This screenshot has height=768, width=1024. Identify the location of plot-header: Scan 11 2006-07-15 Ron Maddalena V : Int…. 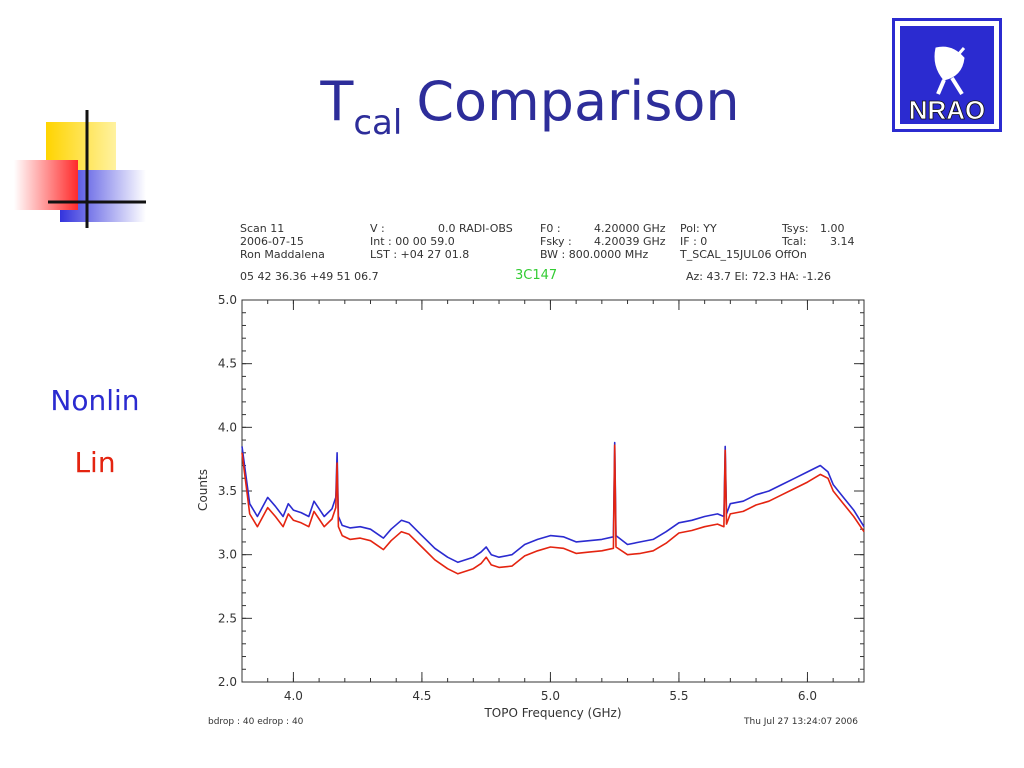
(547, 252).